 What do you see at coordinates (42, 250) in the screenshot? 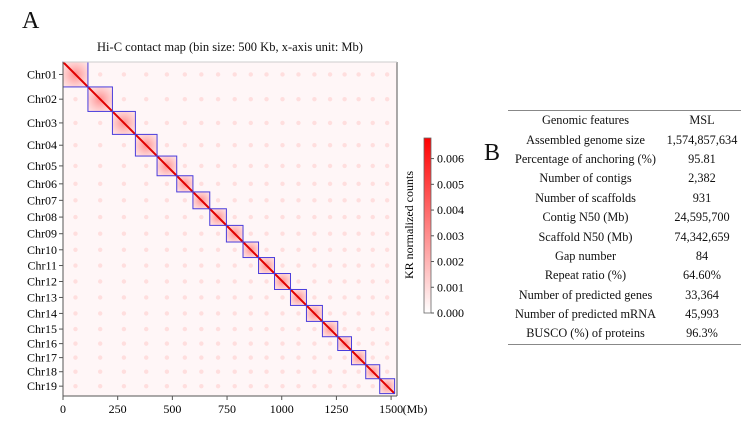
I see `y-tick-label-chr10: Chr10` at bounding box center [42, 250].